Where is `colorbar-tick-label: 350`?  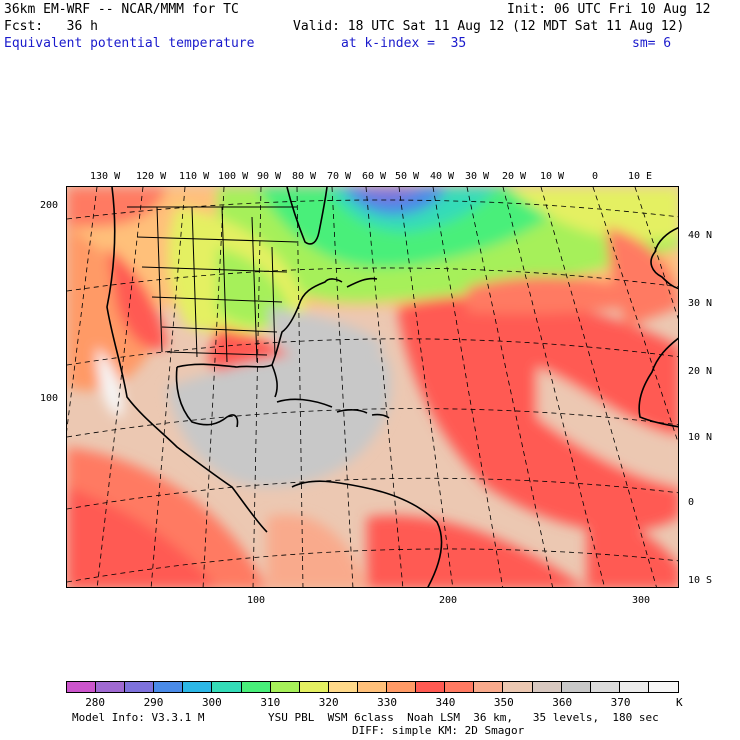 colorbar-tick-label: 350 is located at coordinates (503, 702).